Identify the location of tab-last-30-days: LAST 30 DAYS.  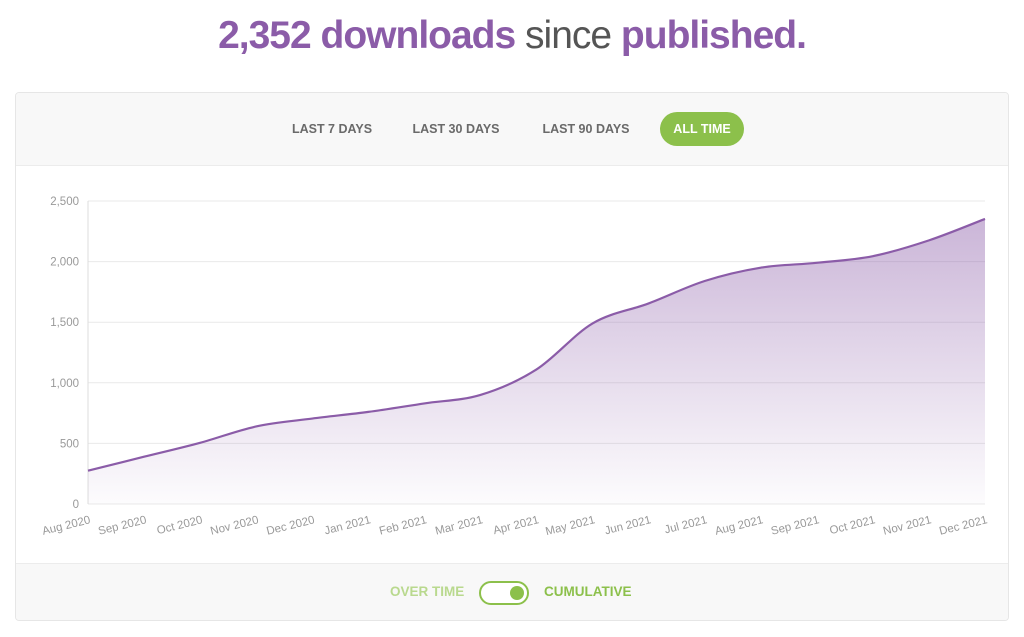
(456, 129).